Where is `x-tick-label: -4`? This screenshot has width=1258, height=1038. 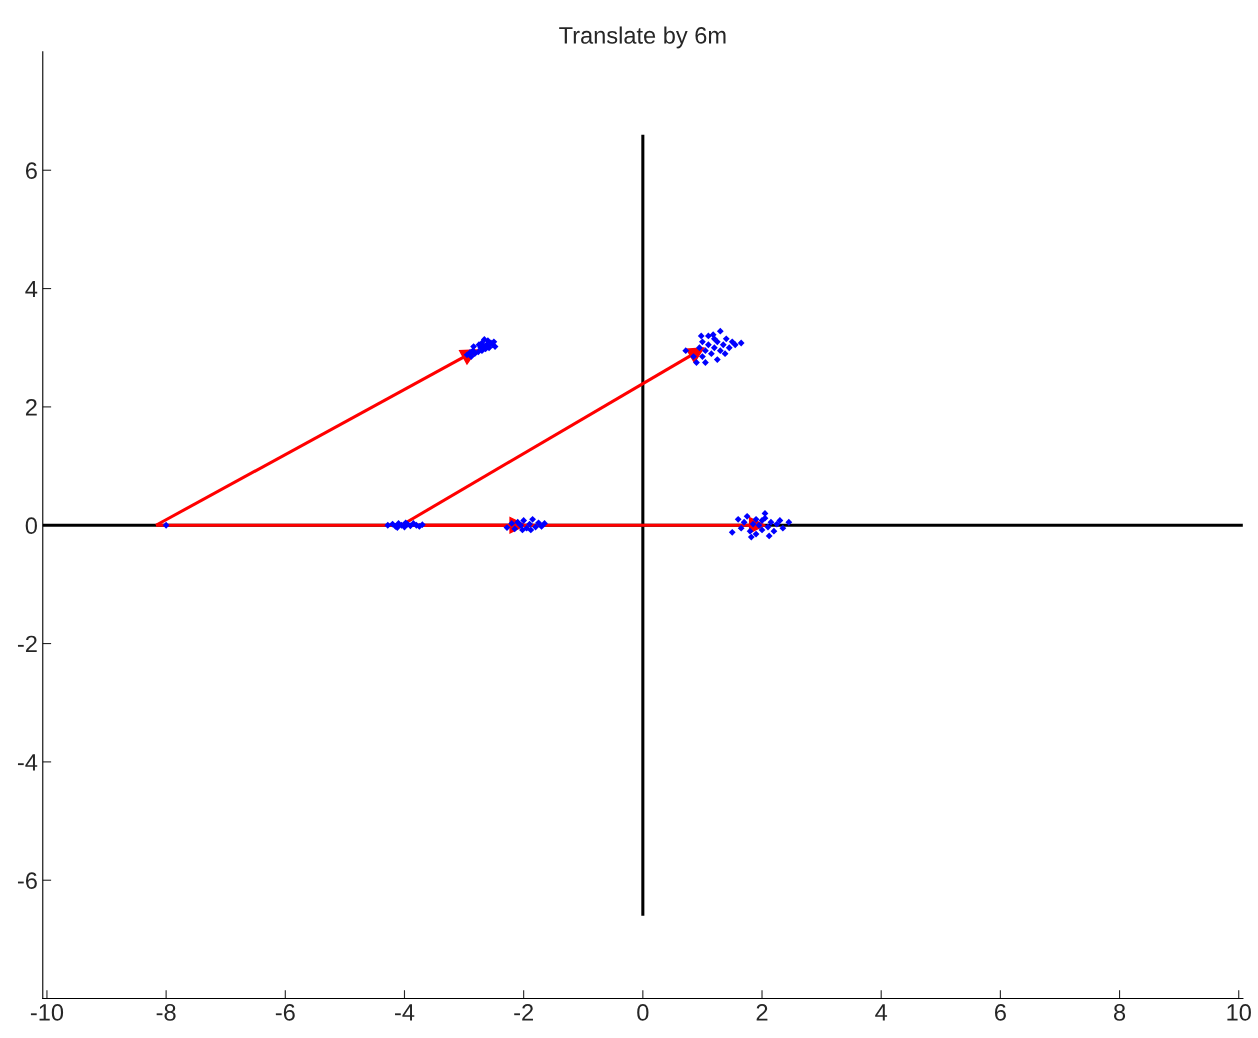 x-tick-label: -4 is located at coordinates (405, 1012).